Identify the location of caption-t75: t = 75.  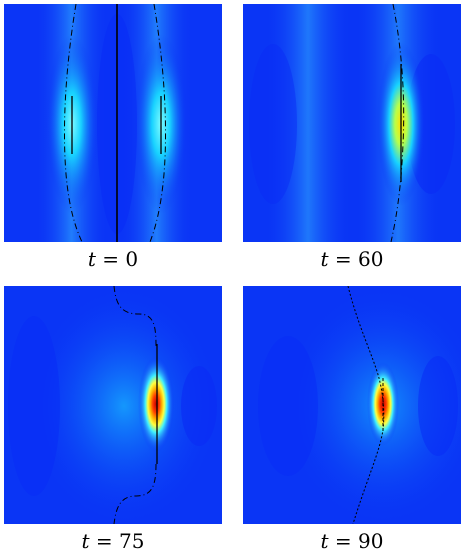
(113, 541).